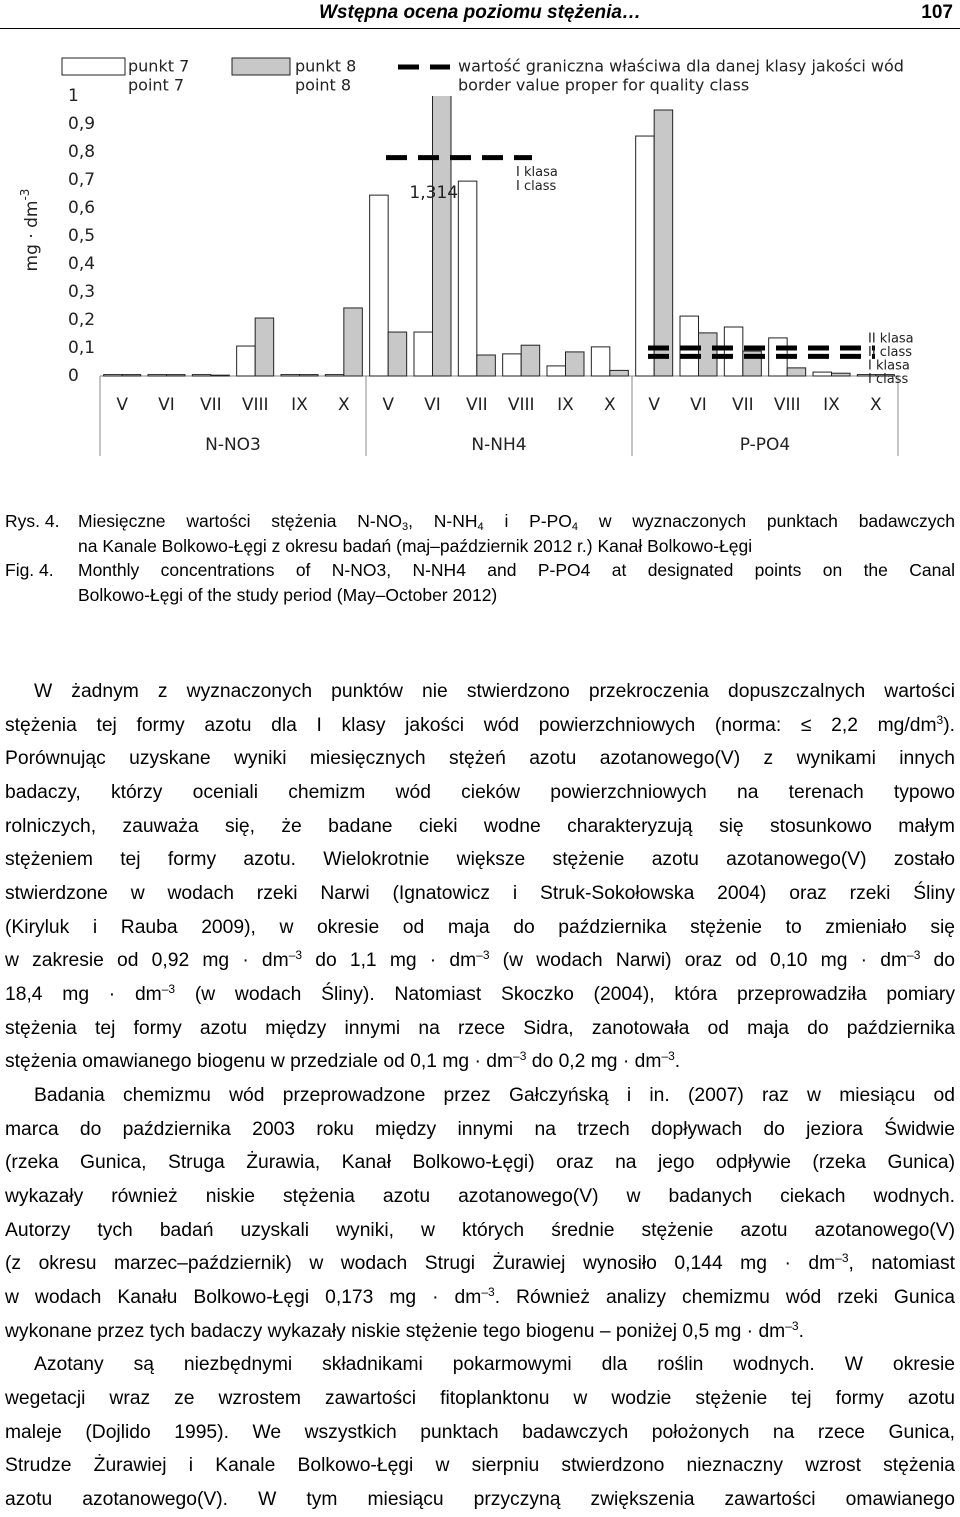 Image resolution: width=960 pixels, height=1517 pixels. Describe the element at coordinates (498, 445) in the screenshot. I see `group-label: N-NH4` at that location.